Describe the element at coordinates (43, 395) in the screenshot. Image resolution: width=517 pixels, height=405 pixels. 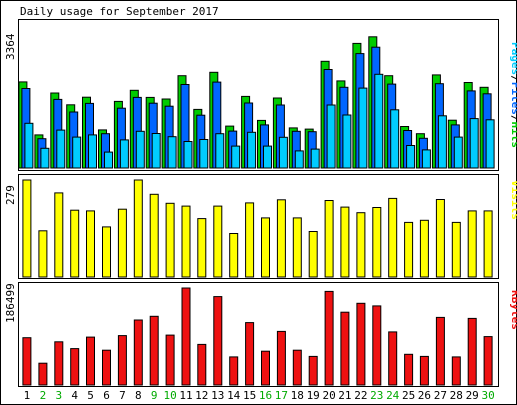
I see `x-tick-label: 2` at that location.